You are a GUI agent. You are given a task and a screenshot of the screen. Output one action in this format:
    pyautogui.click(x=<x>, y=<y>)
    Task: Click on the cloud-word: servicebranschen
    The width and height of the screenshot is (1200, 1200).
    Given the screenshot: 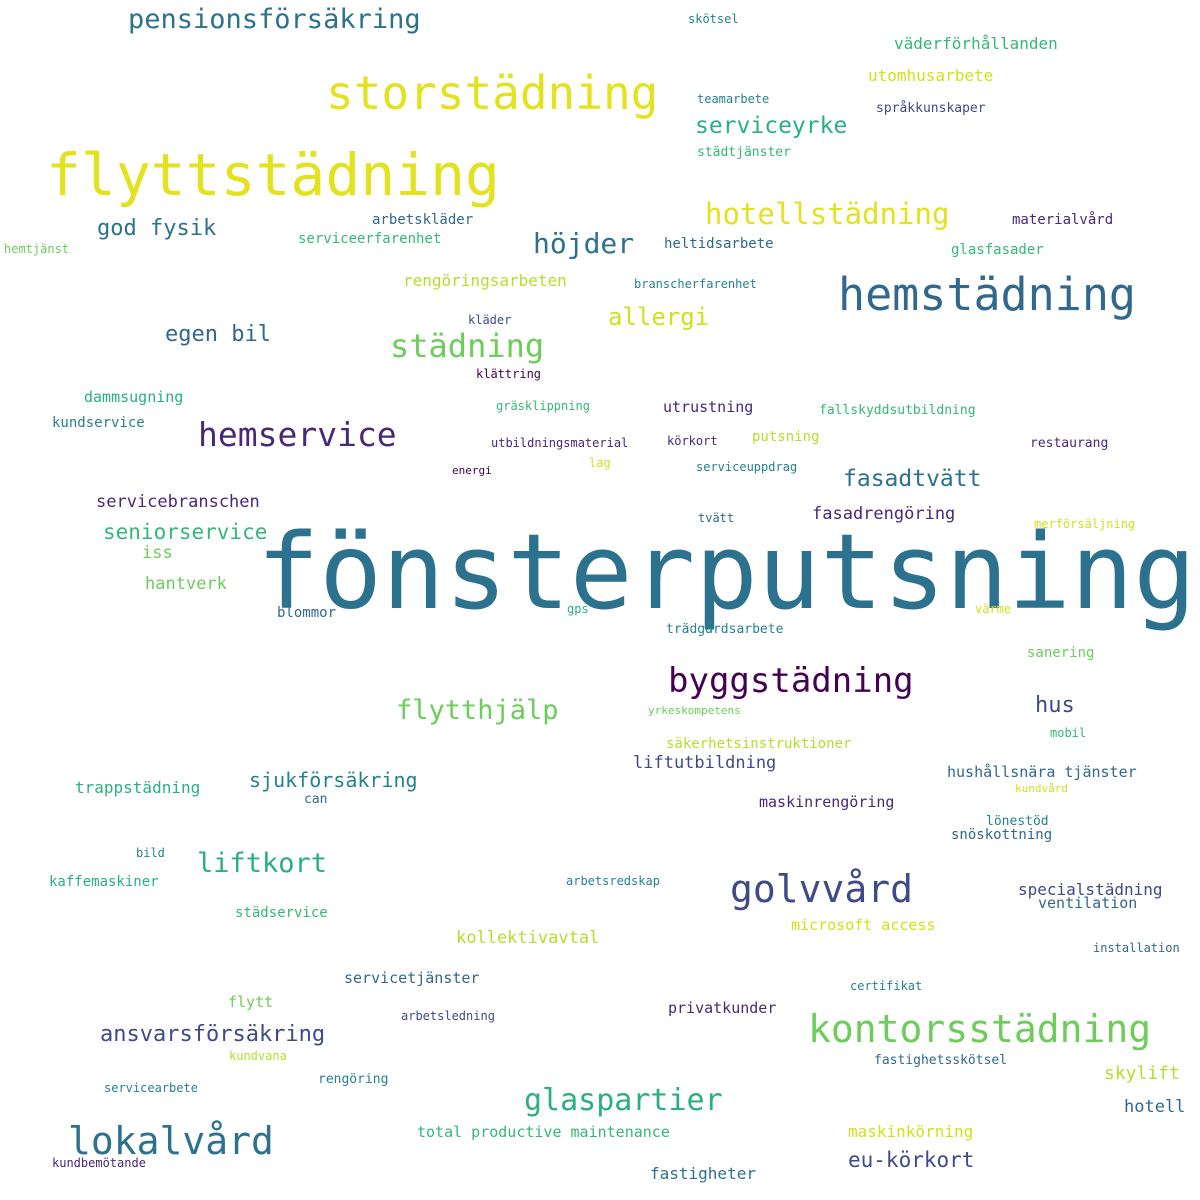 What is the action you would take?
    pyautogui.click(x=178, y=502)
    